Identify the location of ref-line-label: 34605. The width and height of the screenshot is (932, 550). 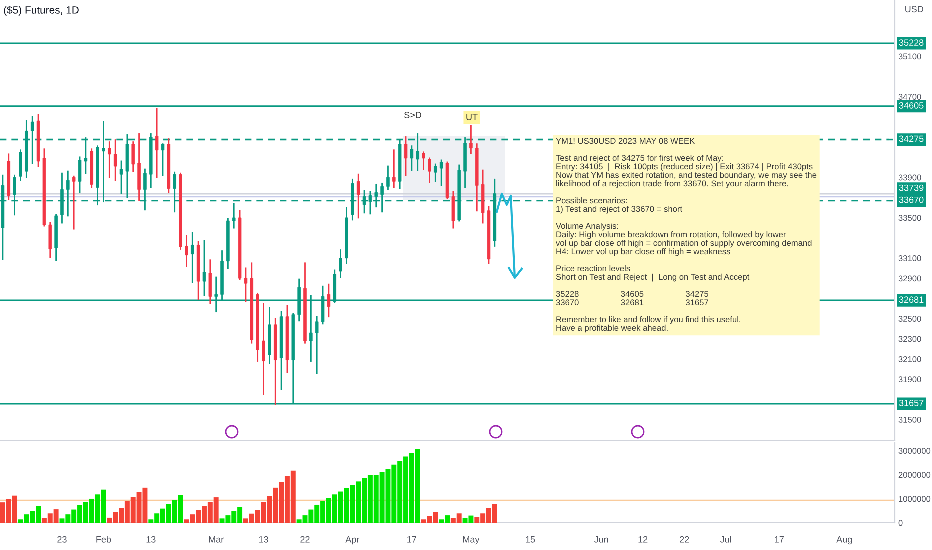
(911, 105).